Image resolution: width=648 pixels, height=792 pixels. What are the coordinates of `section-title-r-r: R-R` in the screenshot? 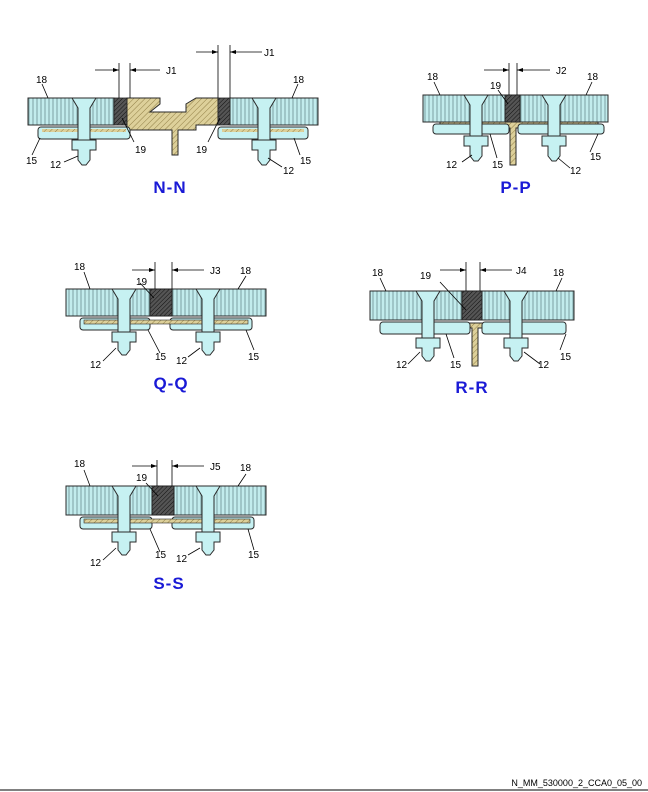 It's located at (471, 387).